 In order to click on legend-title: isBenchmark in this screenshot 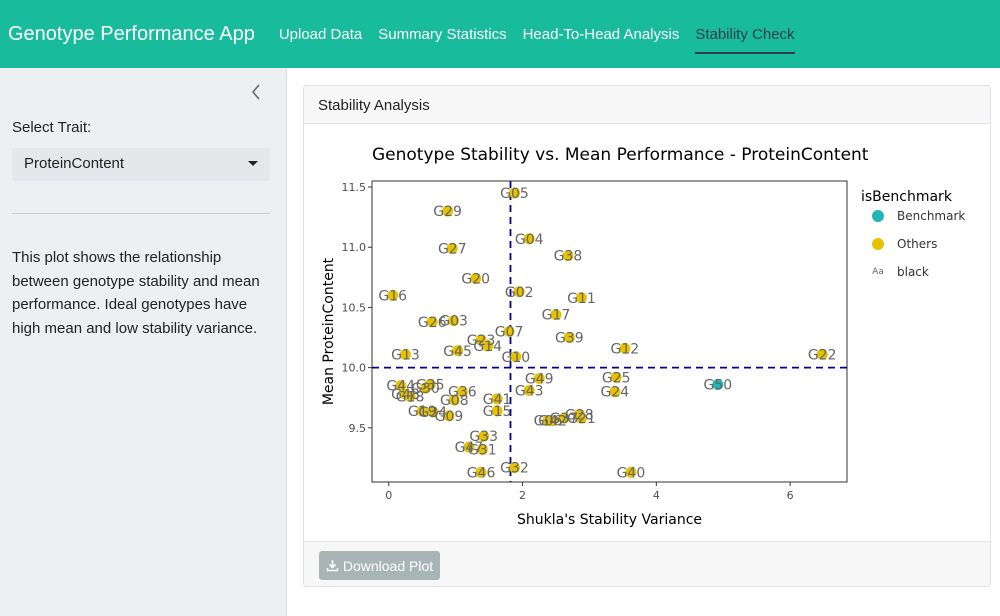, I will do `click(907, 197)`.